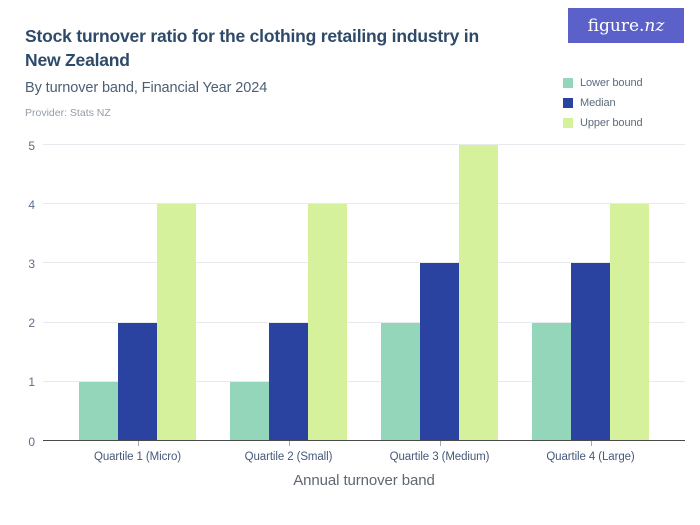 This screenshot has height=525, width=700. What do you see at coordinates (611, 123) in the screenshot?
I see `legend-label: Upper bound` at bounding box center [611, 123].